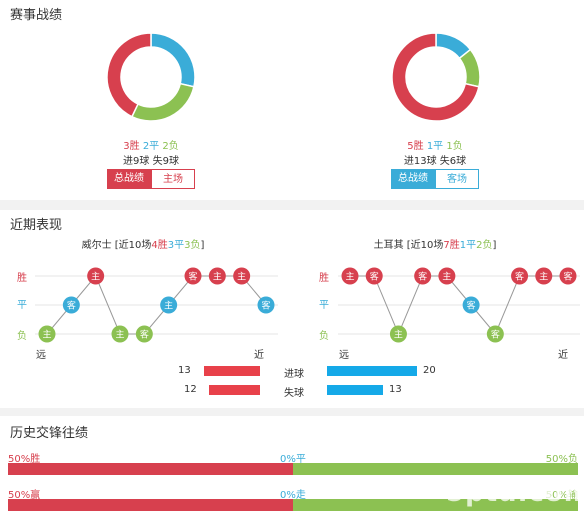  I want to click on left-draws: 3平, so click(176, 245).